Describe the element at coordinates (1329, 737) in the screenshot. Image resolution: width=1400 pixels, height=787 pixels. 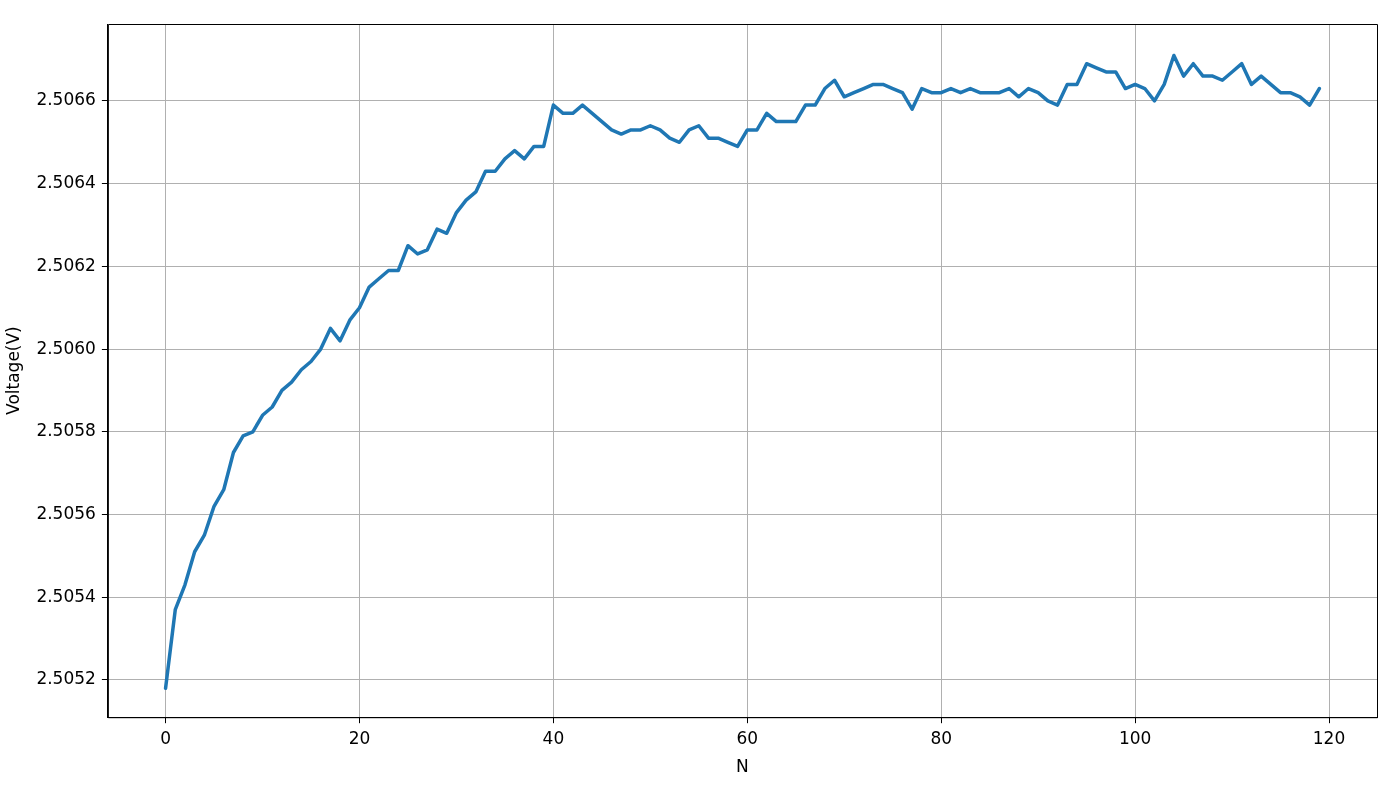
I see `x-tick-label: 120` at that location.